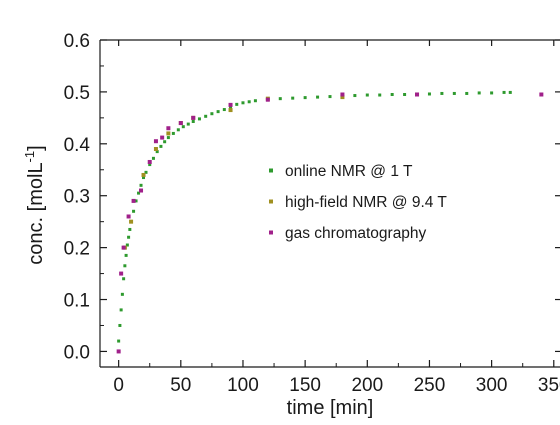  What do you see at coordinates (492, 385) in the screenshot?
I see `x-tick-label: 300` at bounding box center [492, 385].